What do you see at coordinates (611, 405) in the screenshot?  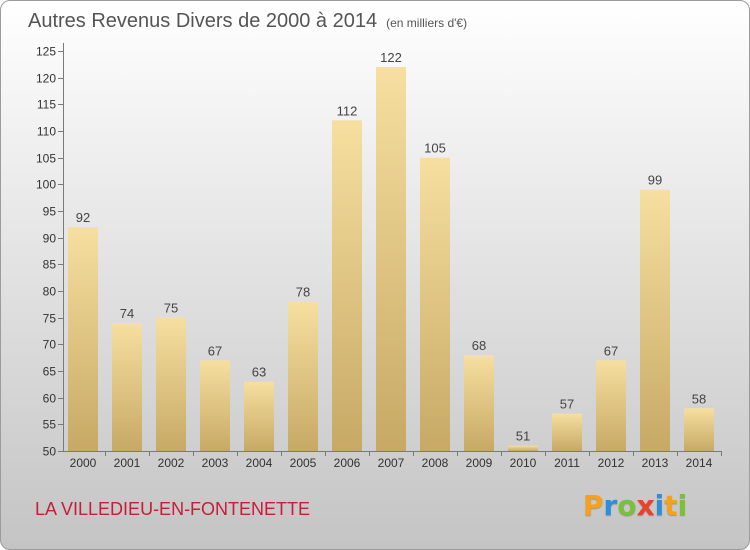 I see `bar-2012` at bounding box center [611, 405].